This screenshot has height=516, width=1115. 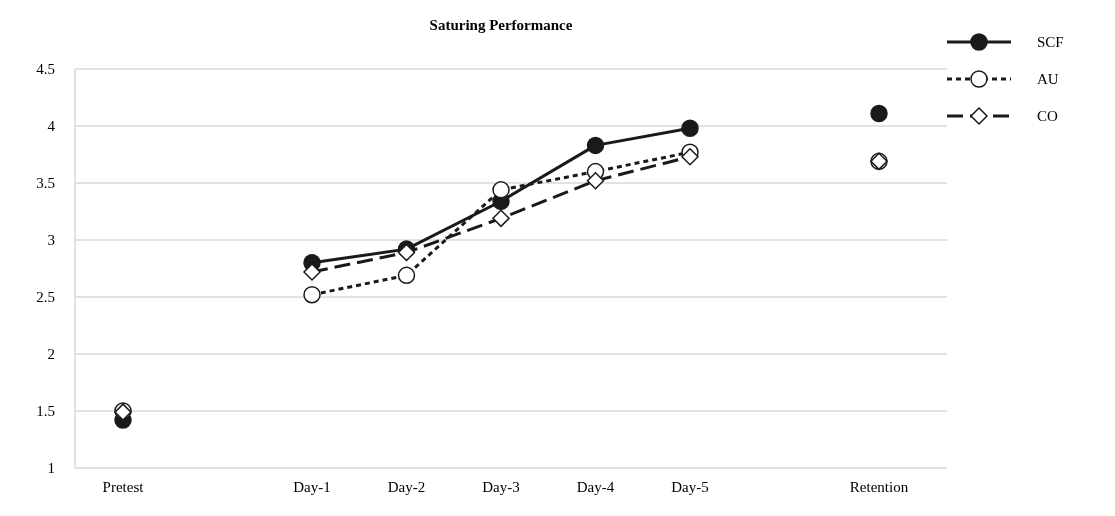 I want to click on x-tick-label: Day-1, so click(x=312, y=487).